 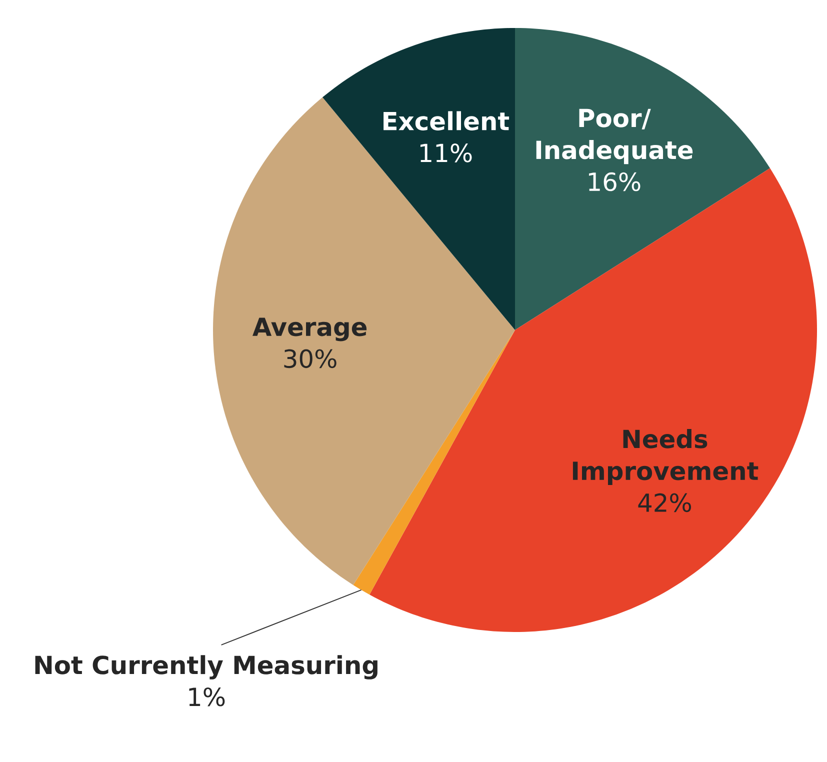 What do you see at coordinates (446, 153) in the screenshot?
I see `data-label: 11%` at bounding box center [446, 153].